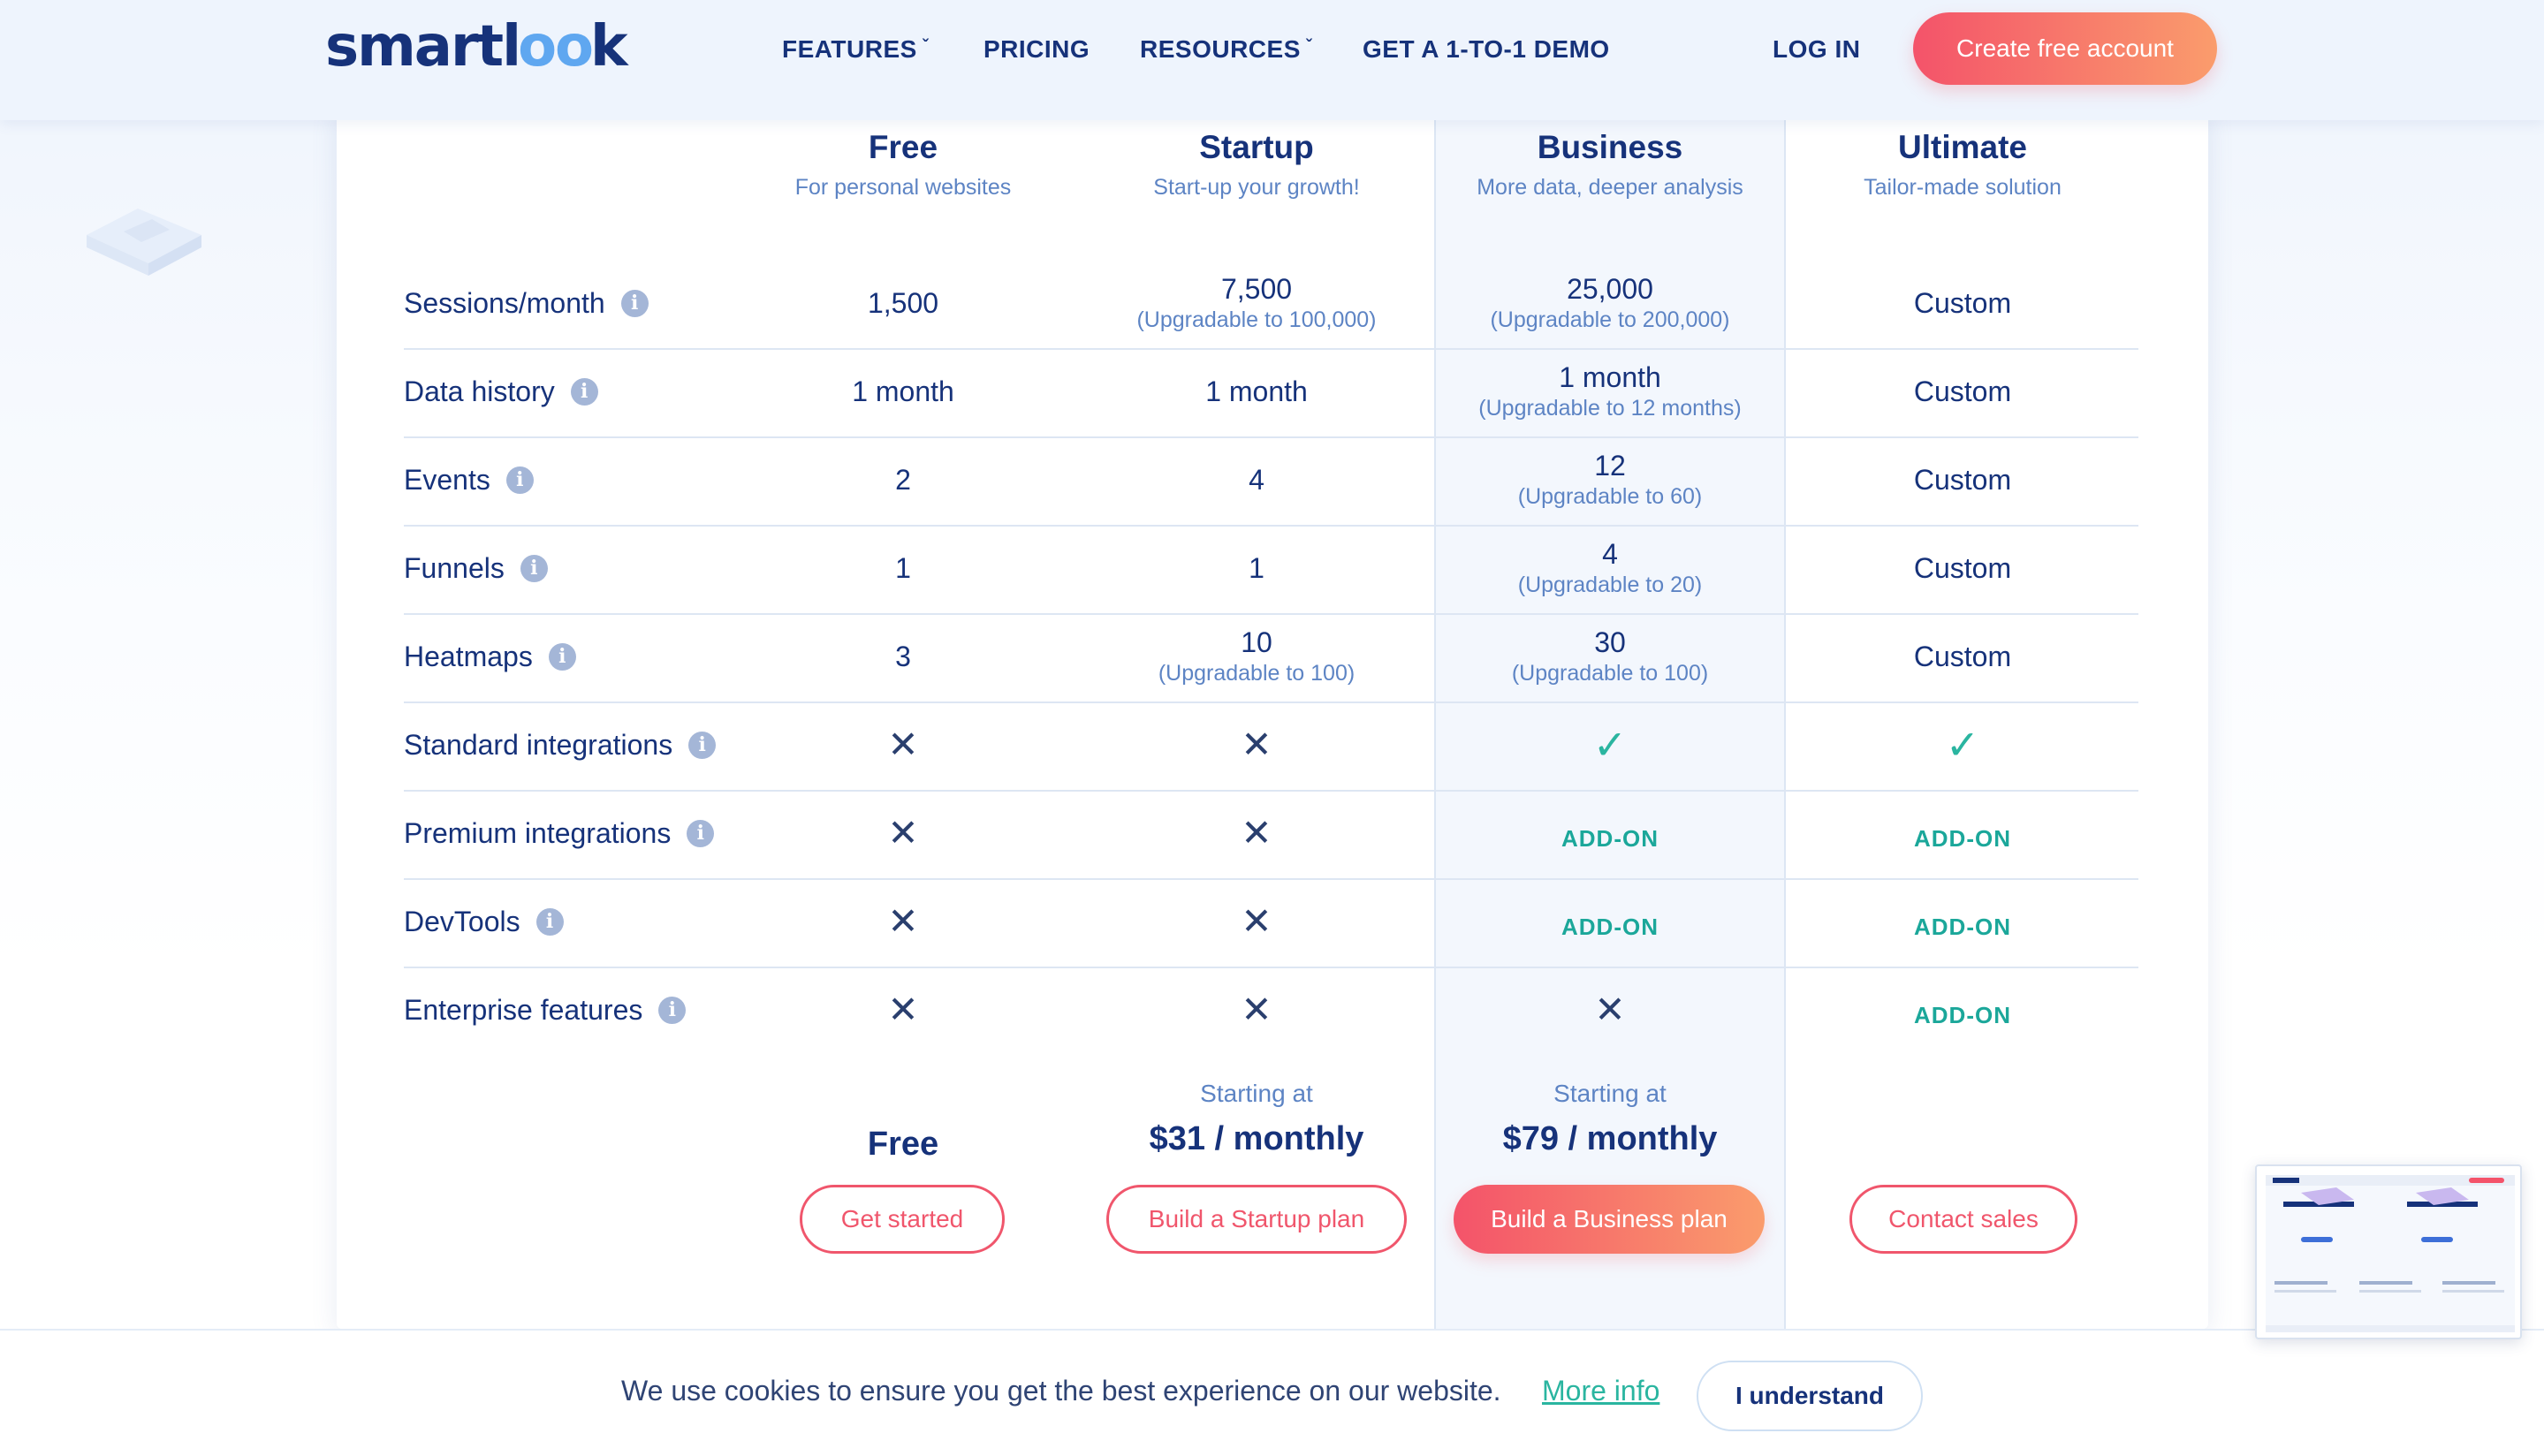  What do you see at coordinates (1256, 147) in the screenshot?
I see `plan-name: Startup` at bounding box center [1256, 147].